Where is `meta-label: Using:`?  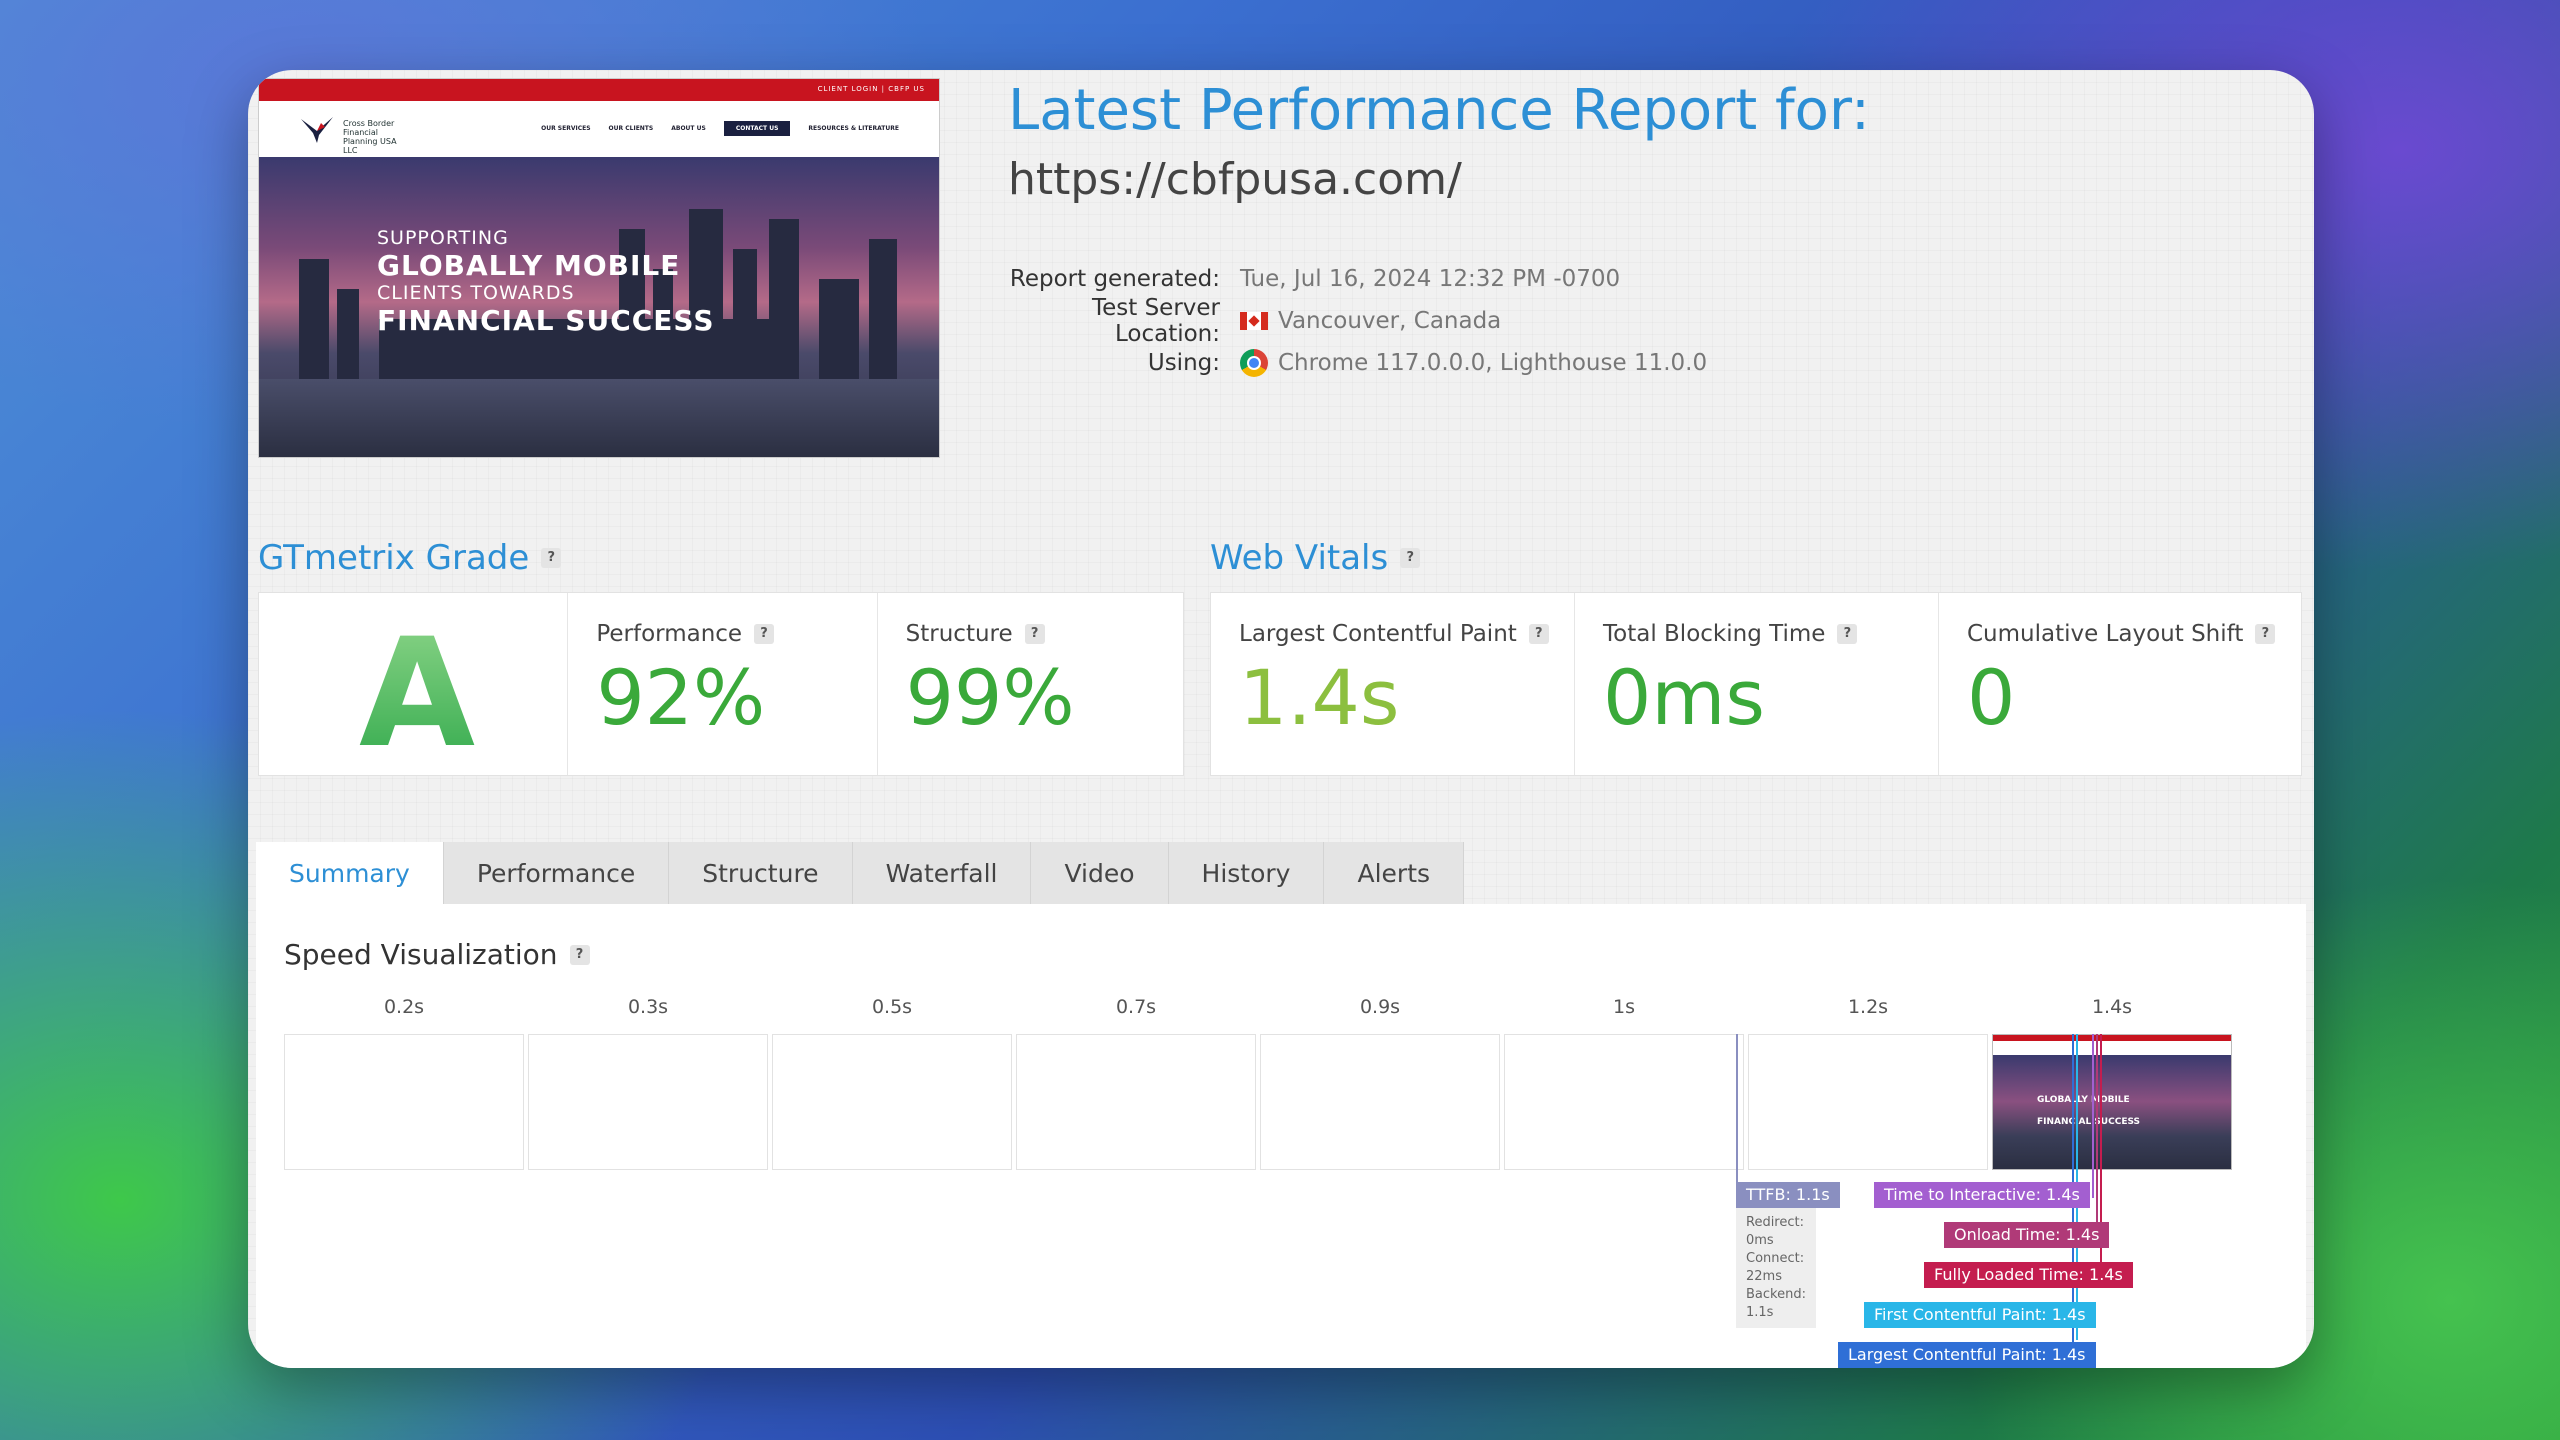
meta-label: Using: is located at coordinates (1183, 363).